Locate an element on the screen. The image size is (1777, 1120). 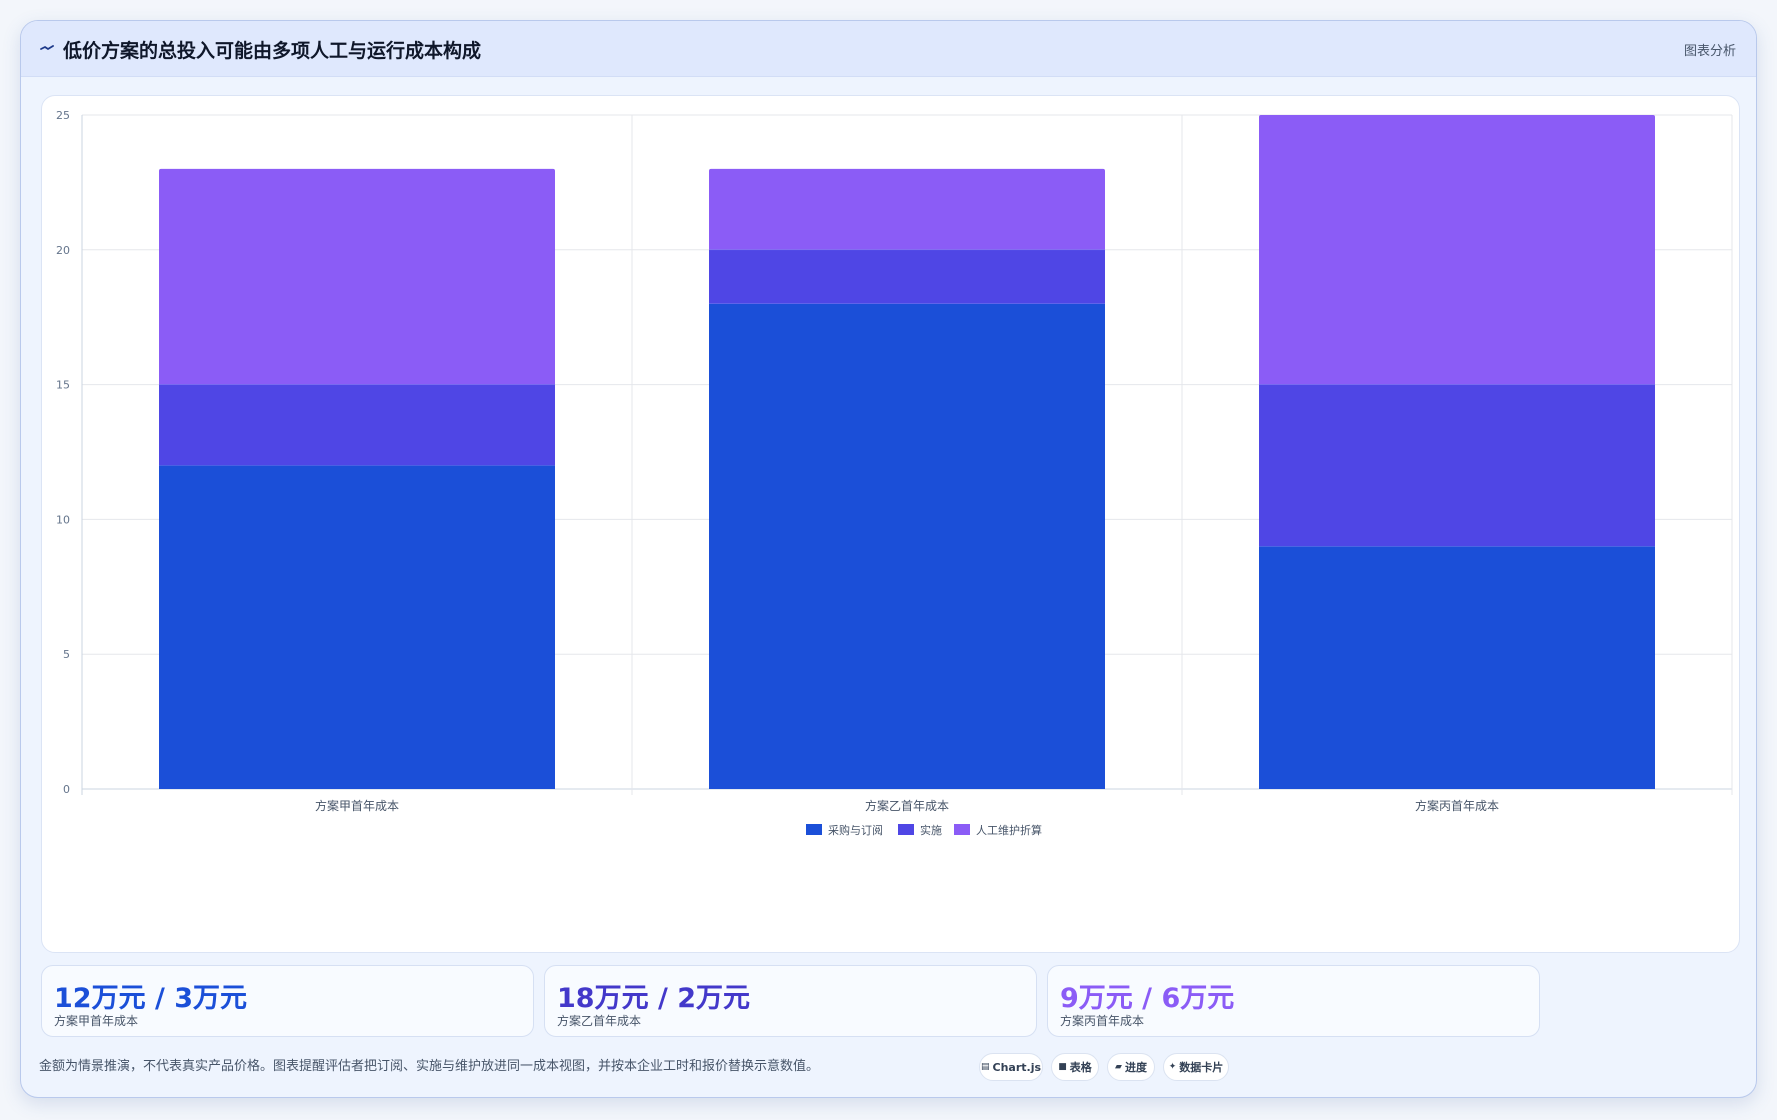
chip-progress: ▰ 进度 is located at coordinates (1131, 1067).